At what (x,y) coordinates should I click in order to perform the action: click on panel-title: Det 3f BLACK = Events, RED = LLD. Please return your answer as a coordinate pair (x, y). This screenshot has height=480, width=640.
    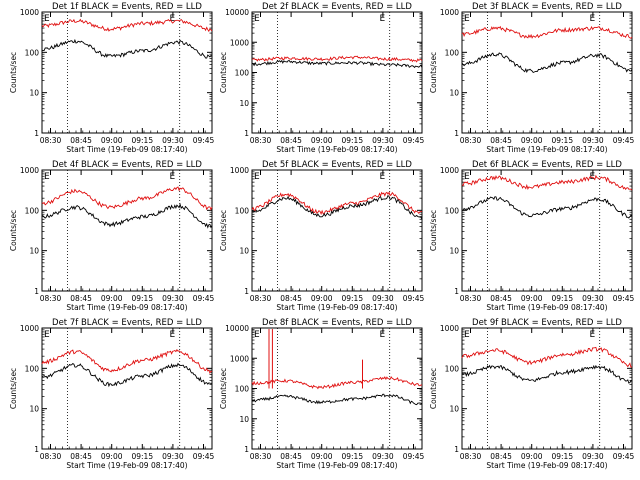
    Looking at the image, I should click on (547, 7).